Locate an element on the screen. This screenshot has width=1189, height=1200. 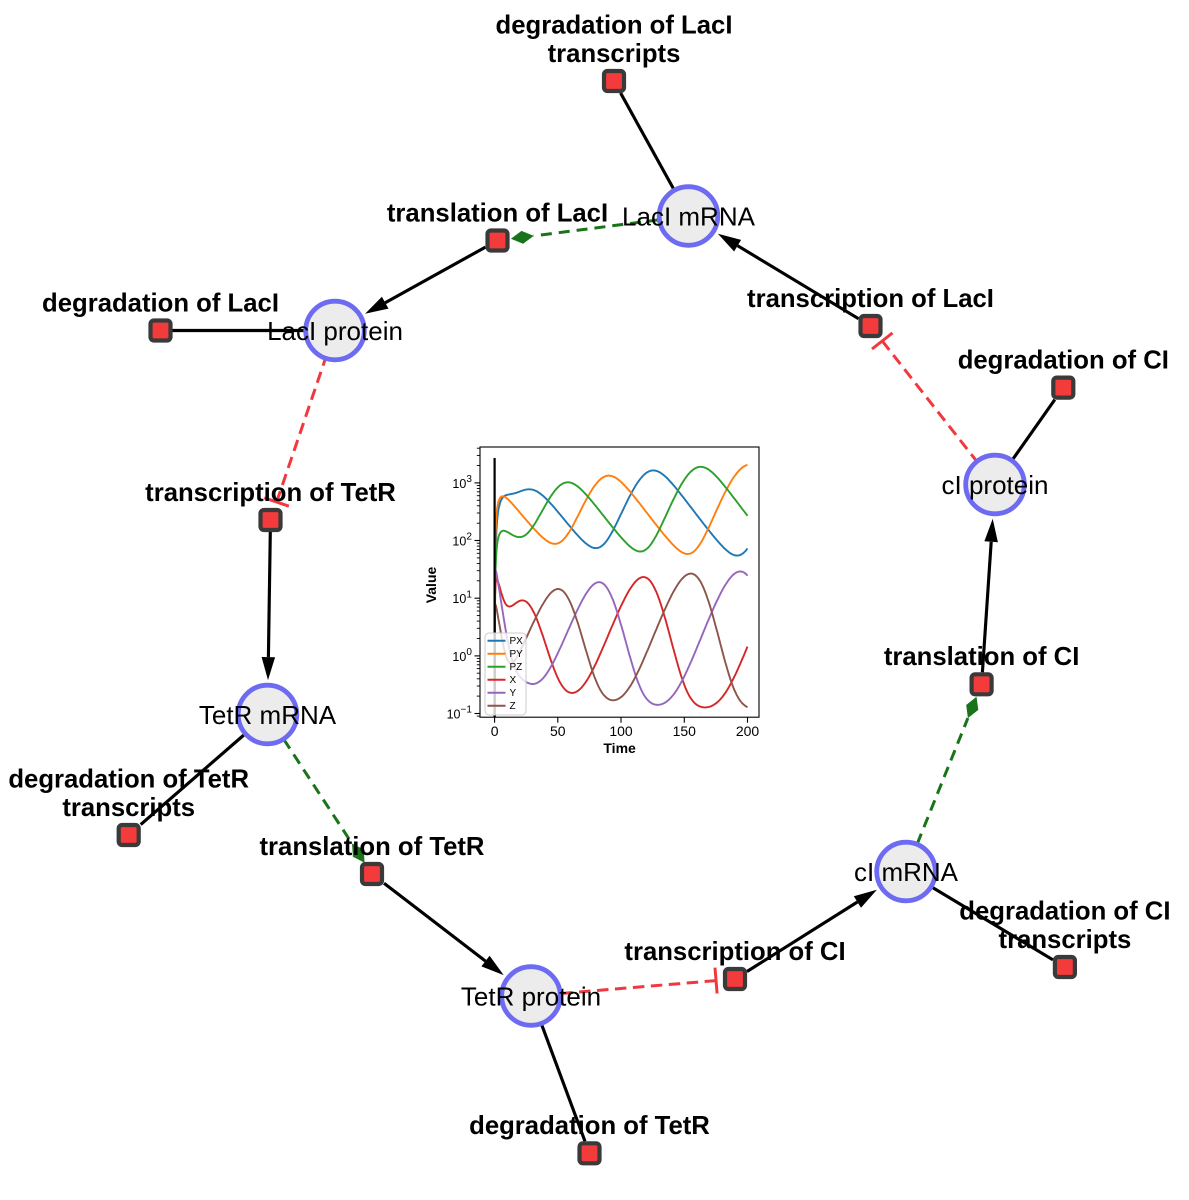
svg-text: Z is located at coordinates (513, 706).